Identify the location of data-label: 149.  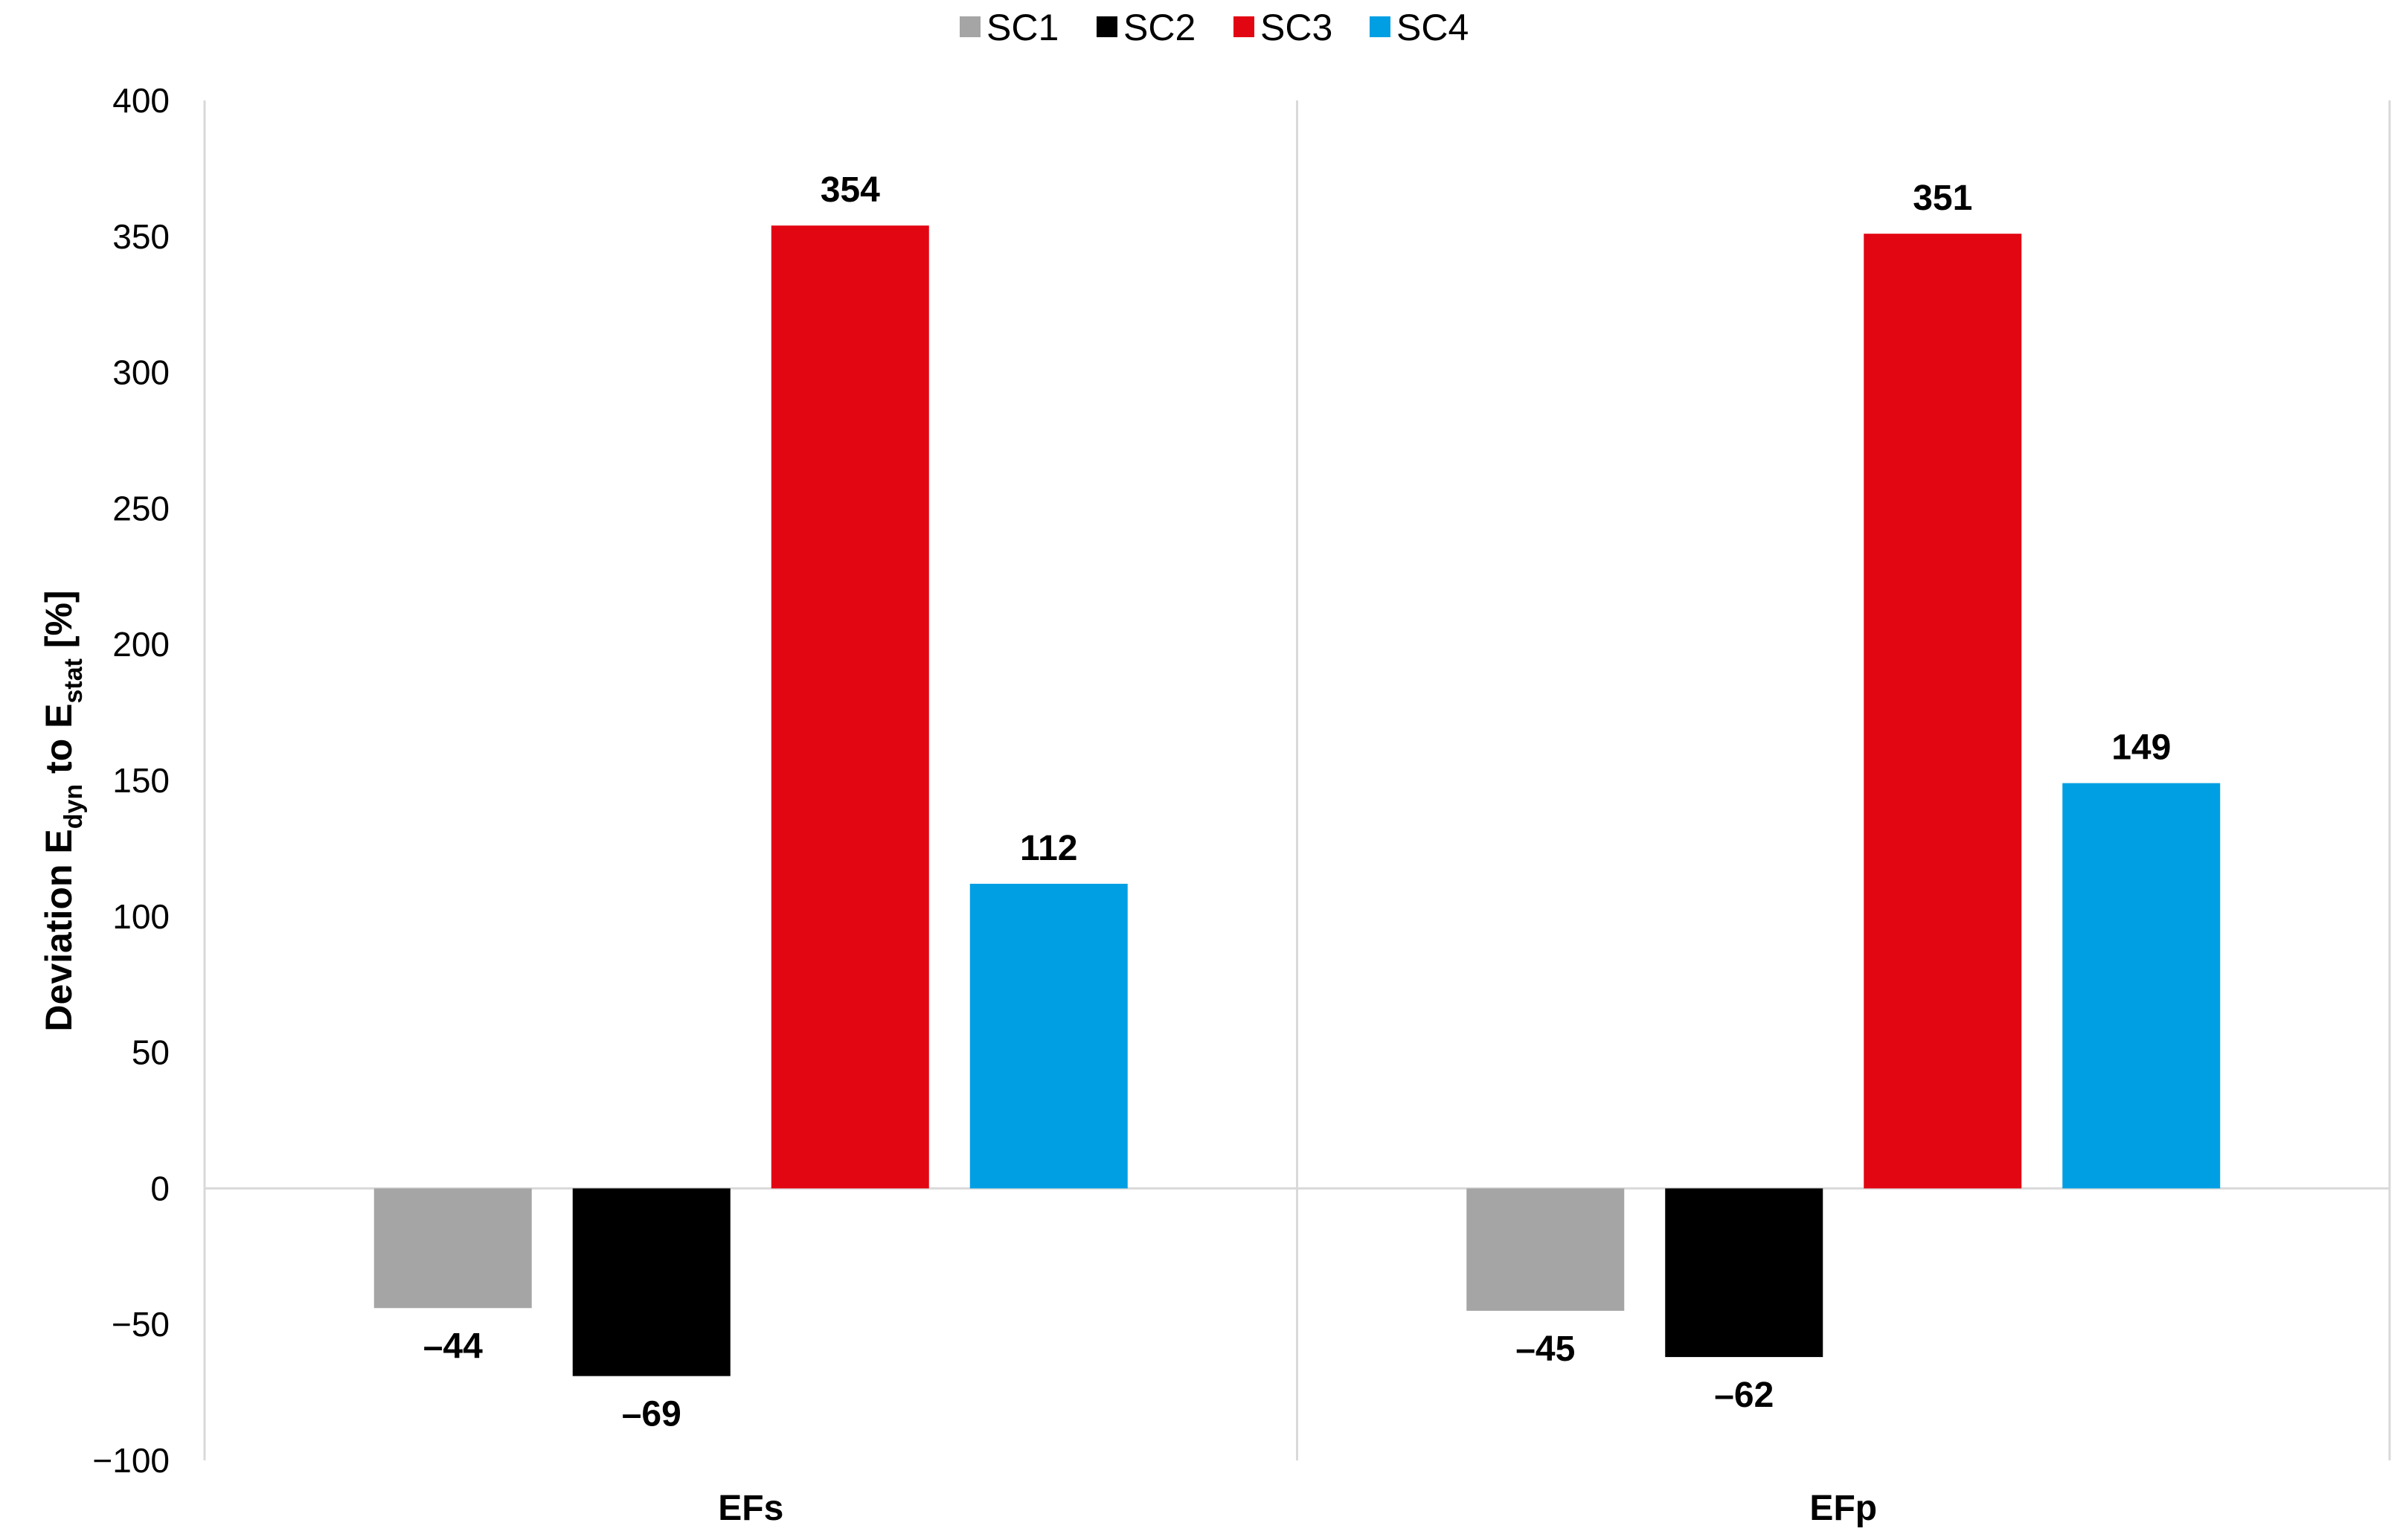
(2141, 748).